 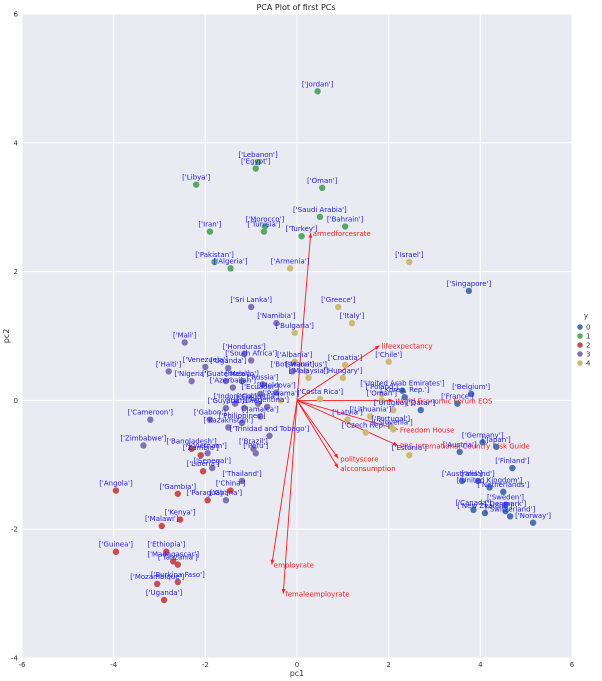 What do you see at coordinates (206, 360) in the screenshot?
I see `point-label: ['Venezuela']` at bounding box center [206, 360].